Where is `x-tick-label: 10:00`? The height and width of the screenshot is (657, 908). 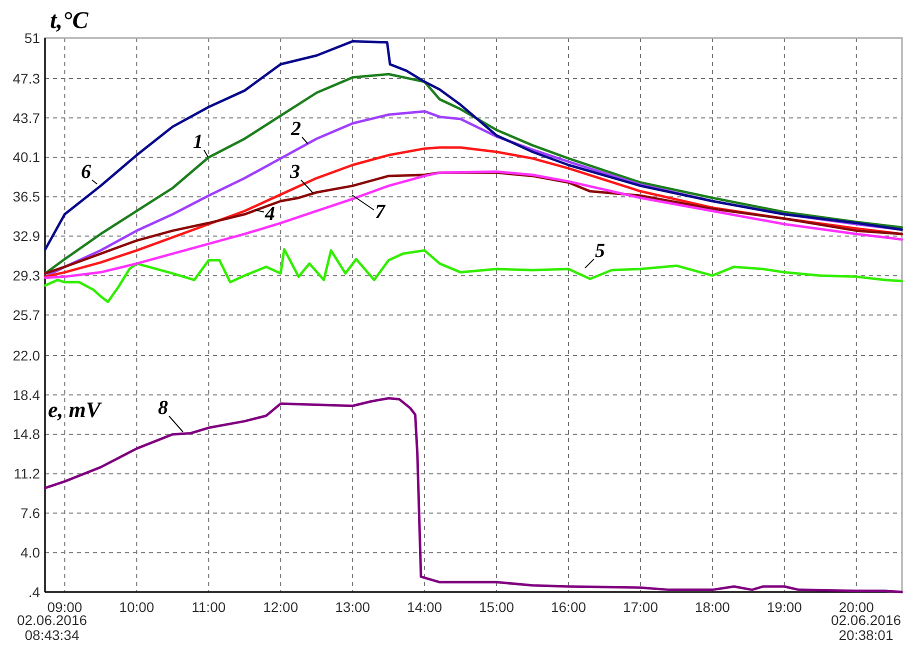 x-tick-label: 10:00 is located at coordinates (136, 607).